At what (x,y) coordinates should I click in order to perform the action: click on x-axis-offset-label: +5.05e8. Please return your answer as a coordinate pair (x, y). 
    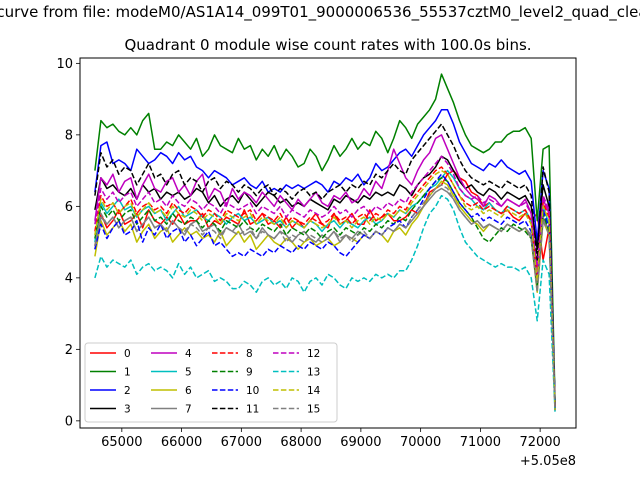
    Looking at the image, I should click on (548, 461).